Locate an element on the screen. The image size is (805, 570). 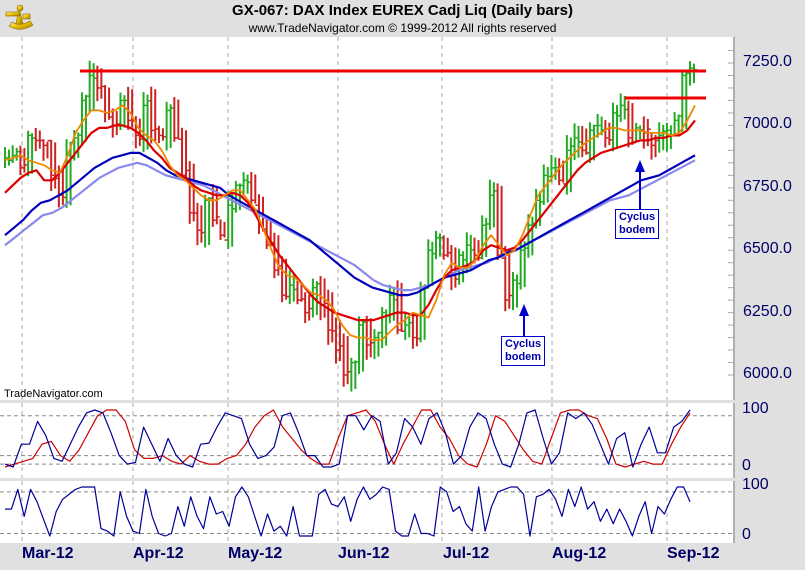
date-tick-aug: Aug-12 is located at coordinates (579, 553).